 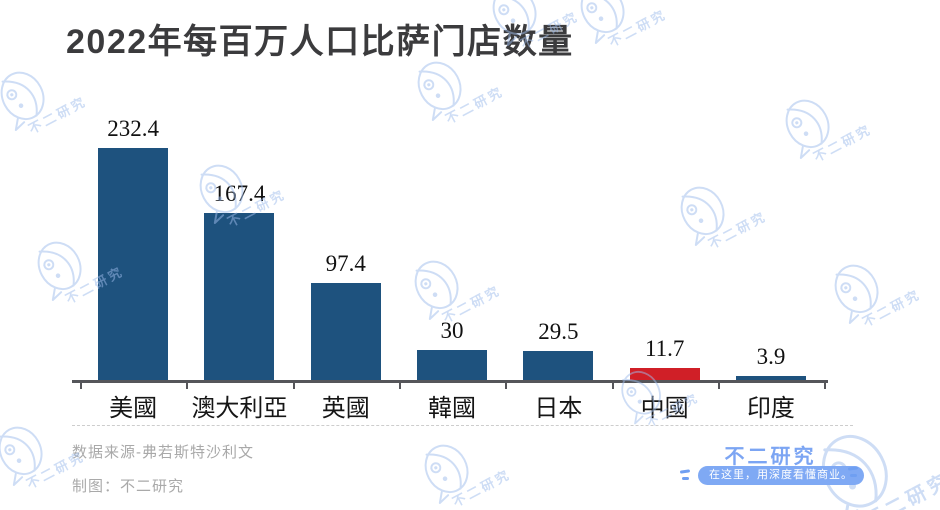 What do you see at coordinates (345, 331) in the screenshot?
I see `bar-uk` at bounding box center [345, 331].